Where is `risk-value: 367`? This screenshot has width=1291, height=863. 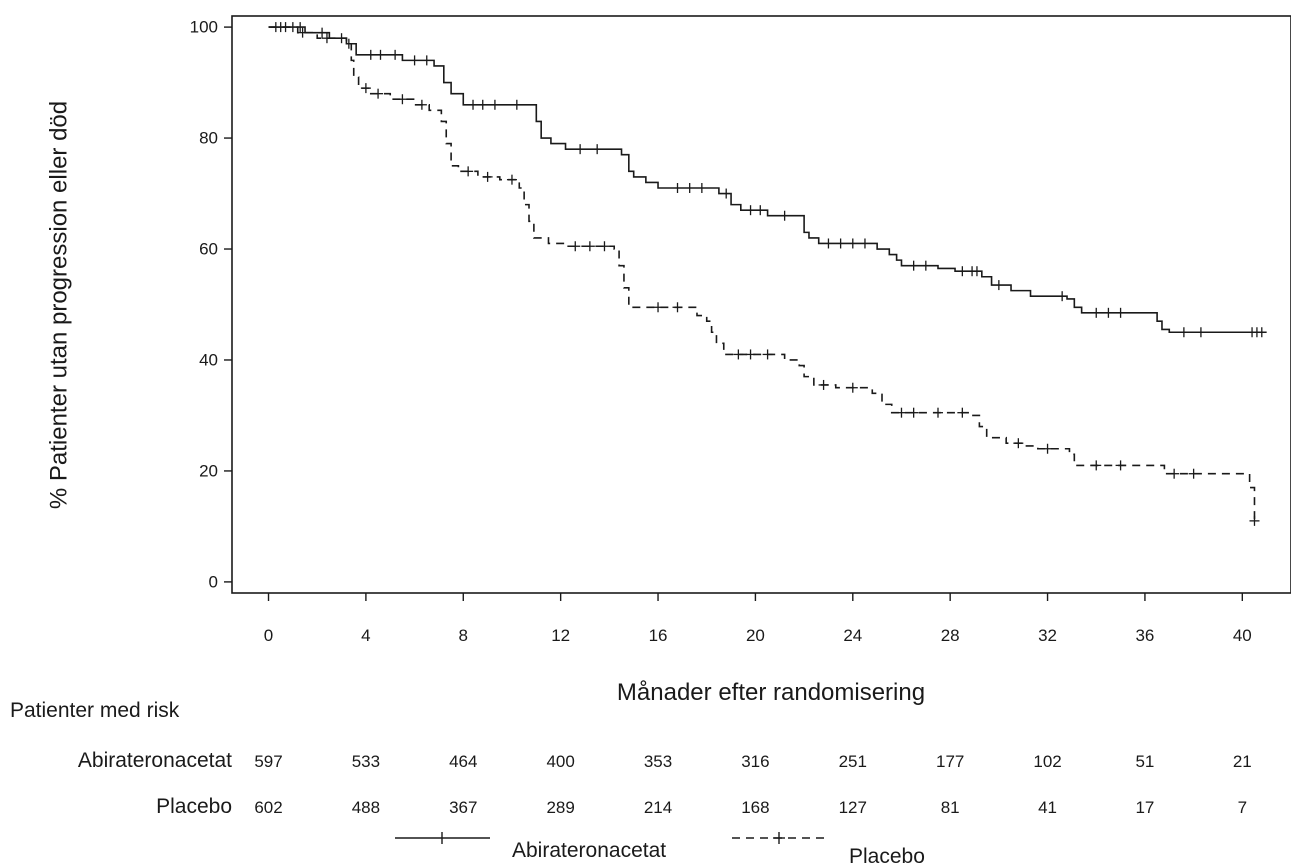 risk-value: 367 is located at coordinates (463, 807).